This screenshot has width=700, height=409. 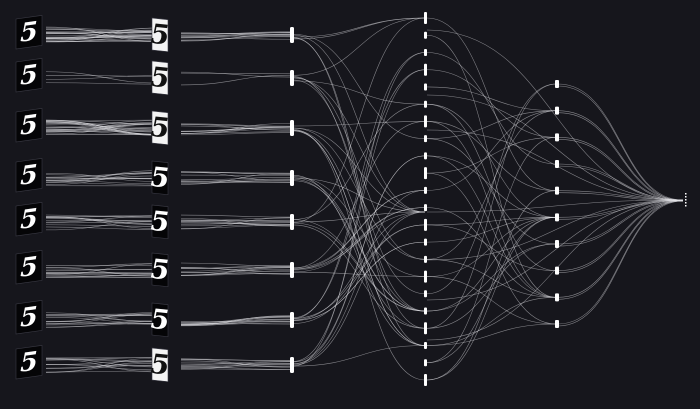 I want to click on input-image-column: 5 5 5 5 5 5 5 5, so click(x=29, y=197).